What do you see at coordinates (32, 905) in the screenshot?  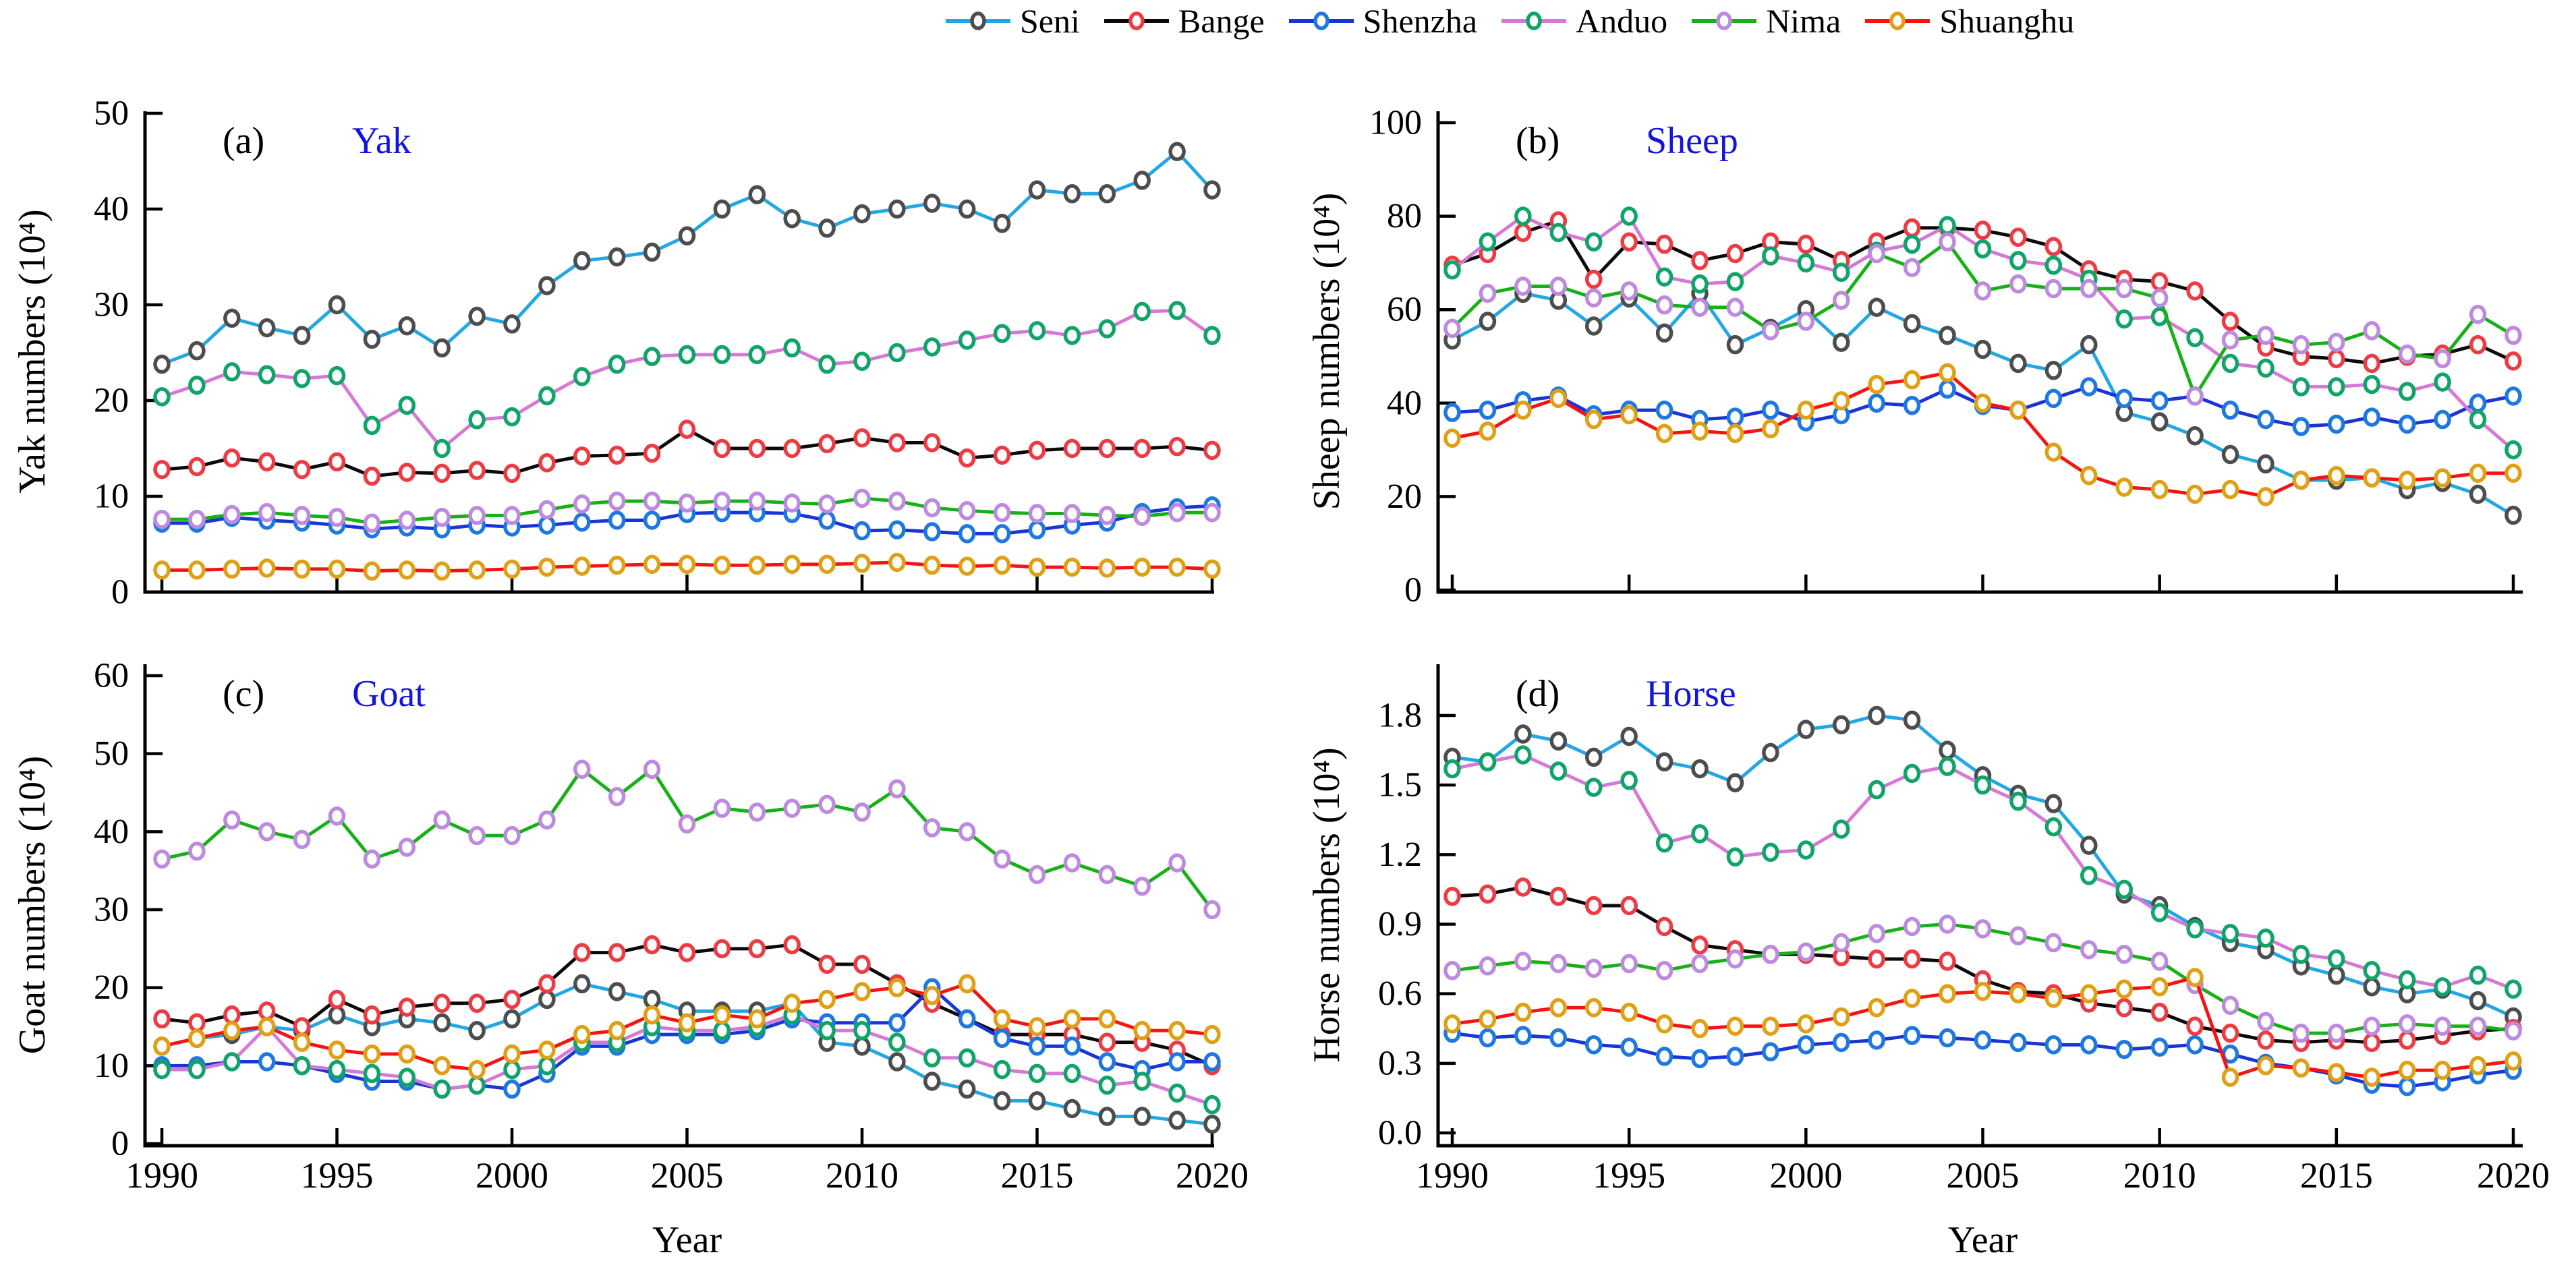 I see `y-axis-label: Goat numbers (10⁴)` at bounding box center [32, 905].